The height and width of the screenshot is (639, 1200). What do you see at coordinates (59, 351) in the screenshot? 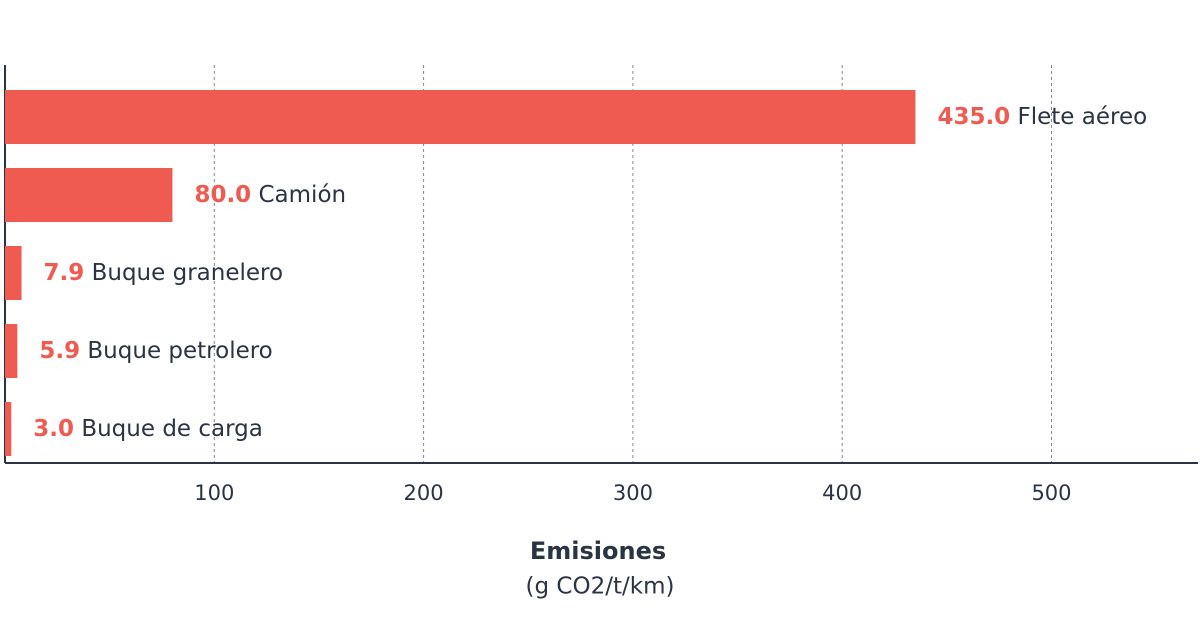
I see `value-label: 5.9` at bounding box center [59, 351].